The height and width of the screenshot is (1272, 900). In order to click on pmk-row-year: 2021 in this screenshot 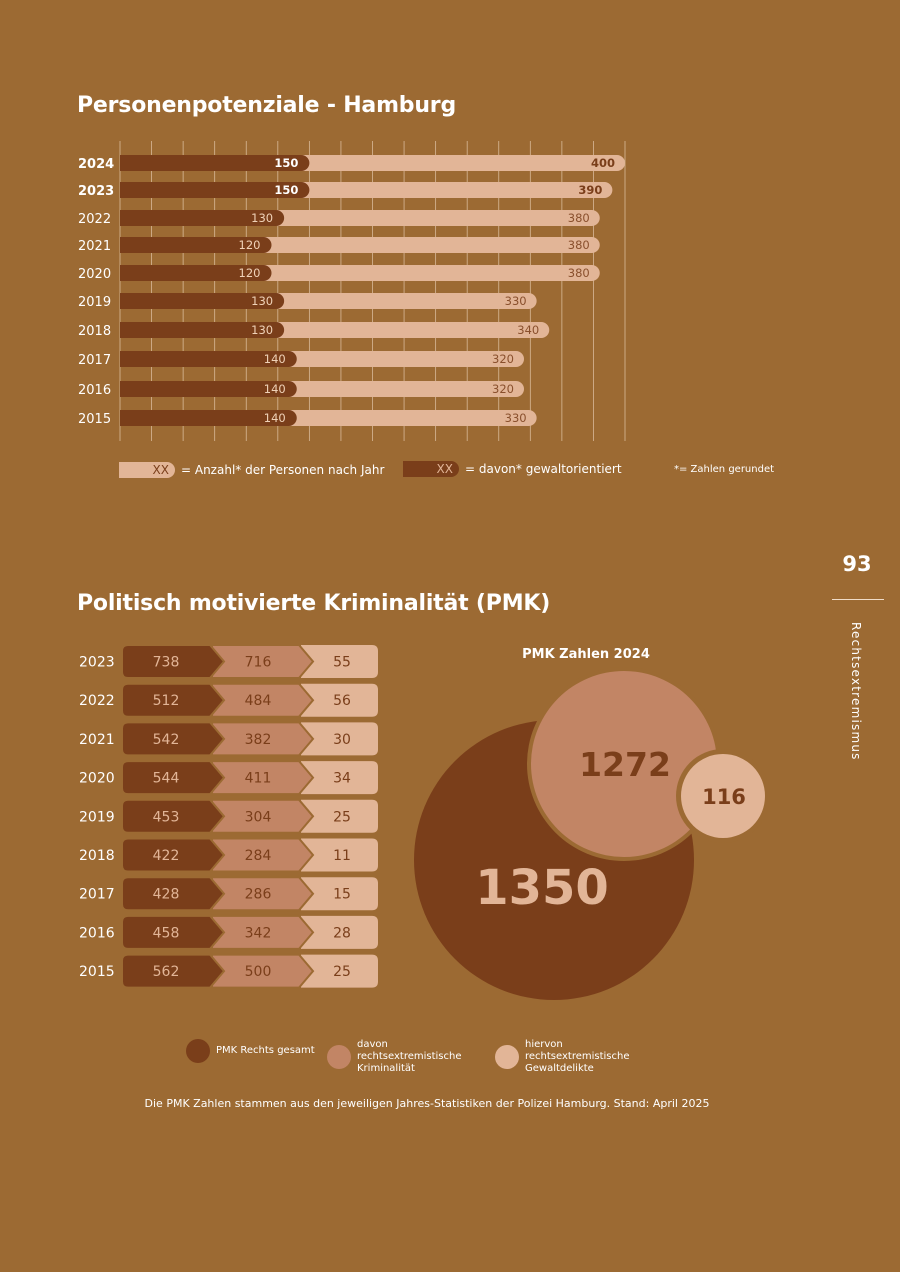, I will do `click(97, 740)`.